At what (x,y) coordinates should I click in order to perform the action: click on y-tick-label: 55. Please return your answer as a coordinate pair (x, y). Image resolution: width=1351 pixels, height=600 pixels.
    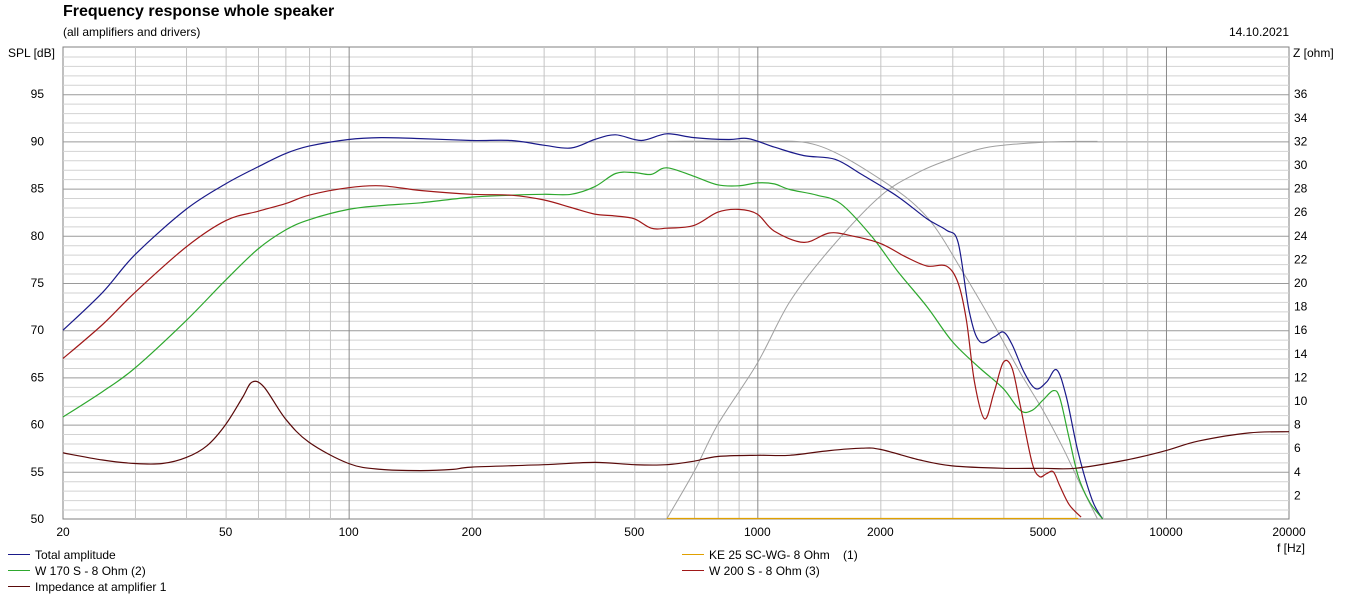
    Looking at the image, I should click on (38, 472).